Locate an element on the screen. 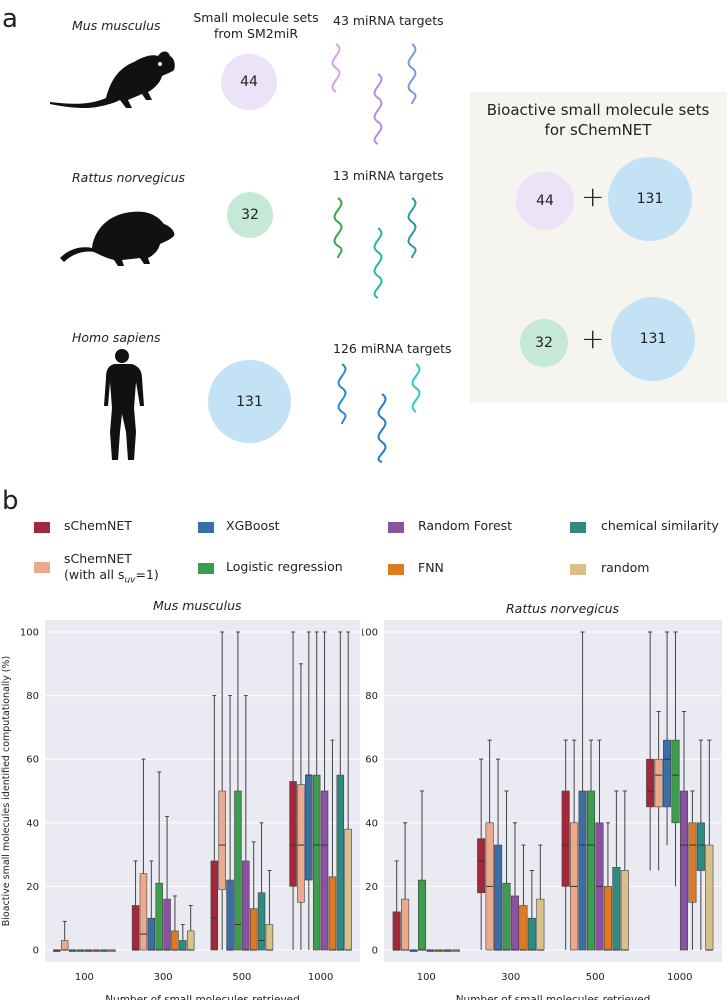  legend-label-random-forest: Random Forest is located at coordinates (465, 525).